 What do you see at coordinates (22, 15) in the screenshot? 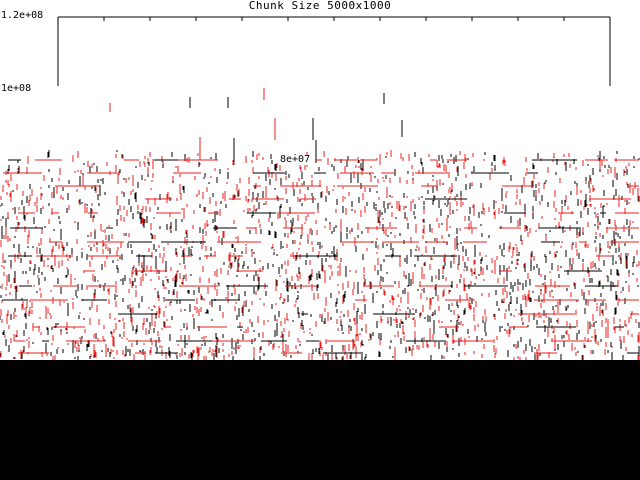
I see `y-tick-label-top: 1.2e+08` at bounding box center [22, 15].